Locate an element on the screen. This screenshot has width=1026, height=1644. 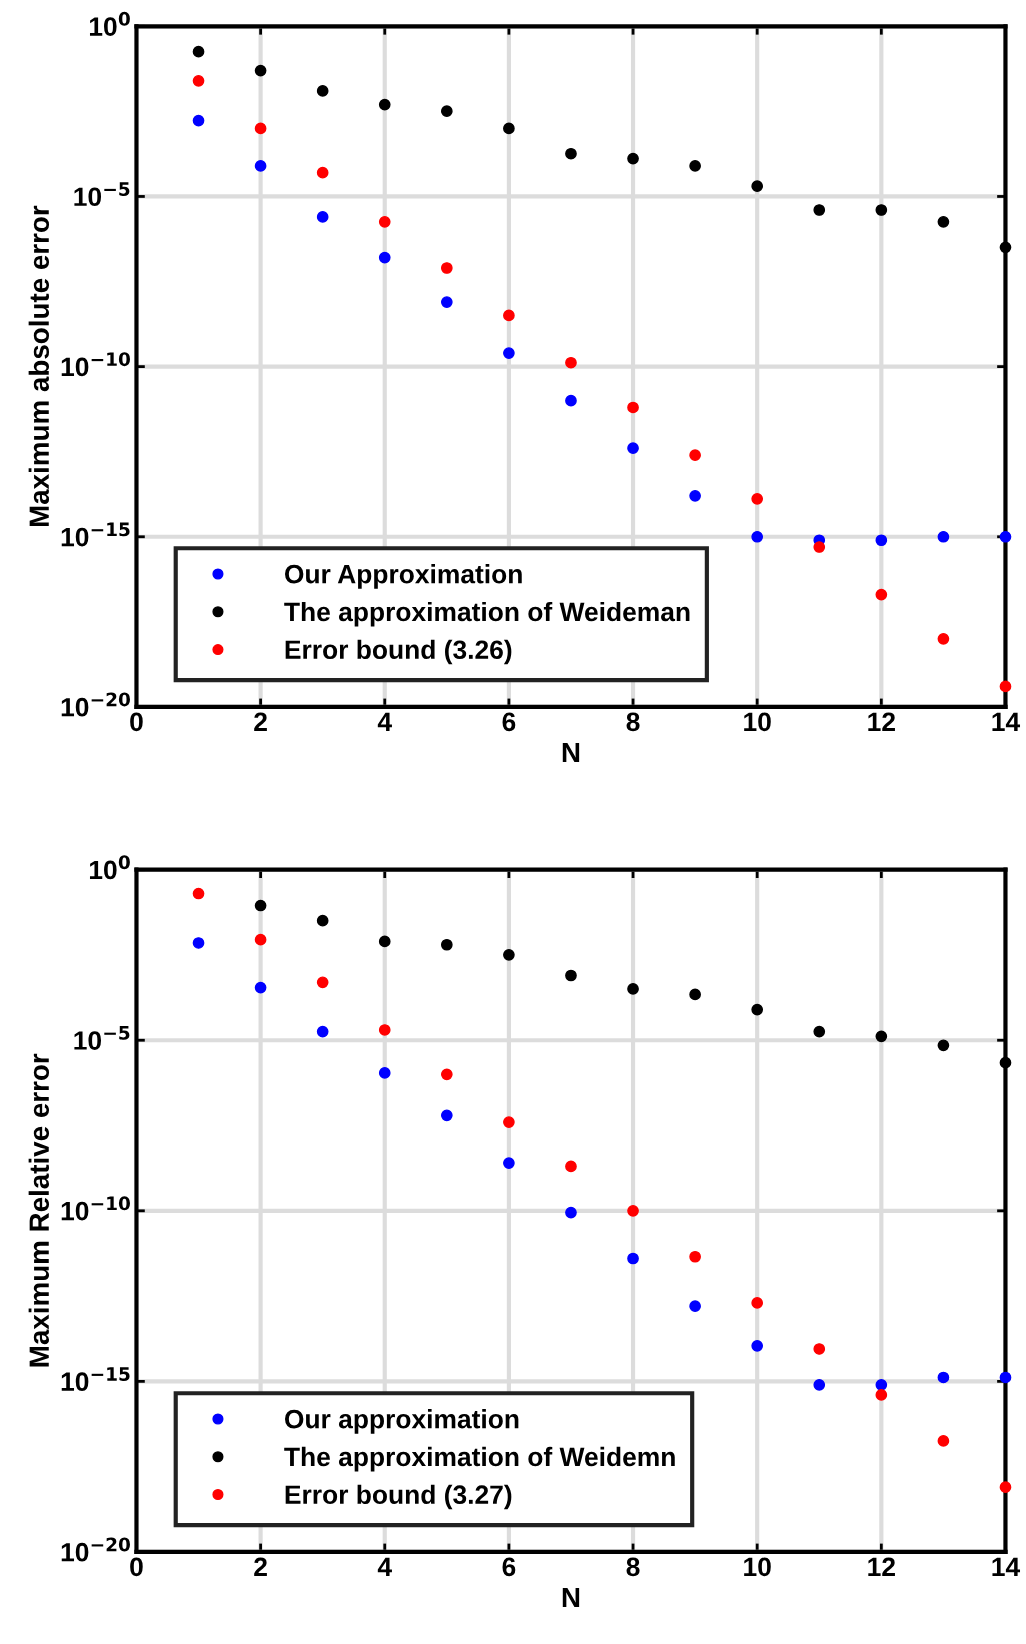
x-tick-label: 14 is located at coordinates (1006, 1566).